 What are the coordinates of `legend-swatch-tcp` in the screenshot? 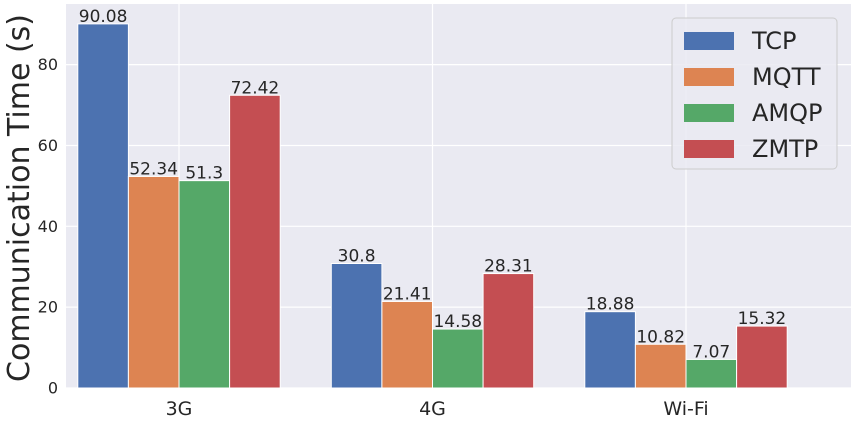 It's located at (709, 41).